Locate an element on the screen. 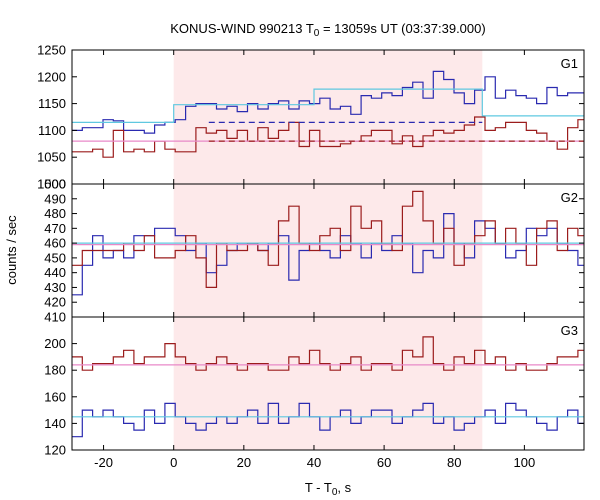 This screenshot has width=600, height=500. y-tick-label: 480 is located at coordinates (55, 213).